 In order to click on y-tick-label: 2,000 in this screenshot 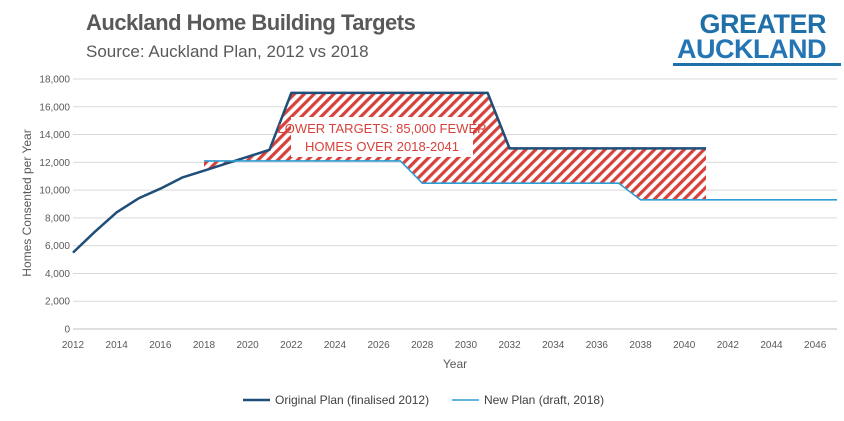, I will do `click(57, 302)`.